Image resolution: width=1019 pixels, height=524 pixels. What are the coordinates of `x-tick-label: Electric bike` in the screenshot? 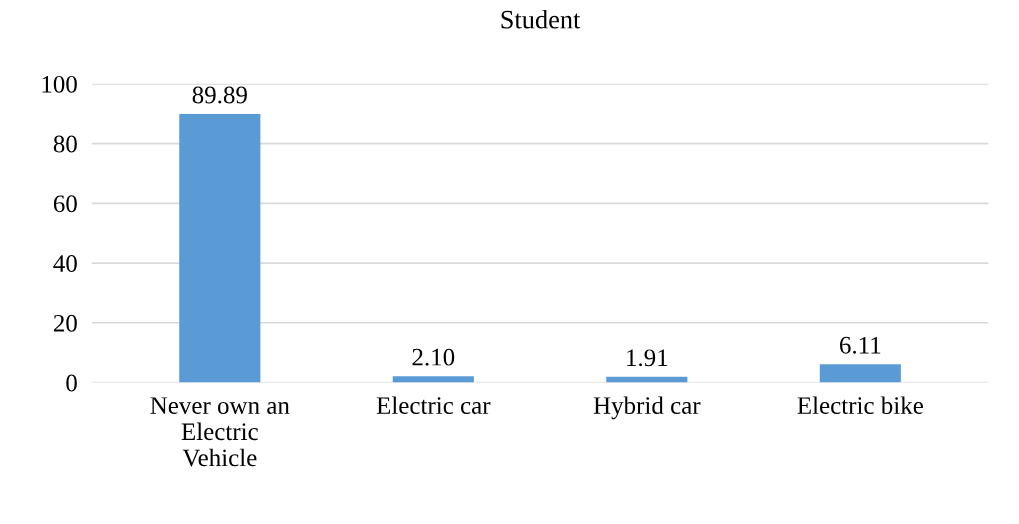 It's located at (860, 405).